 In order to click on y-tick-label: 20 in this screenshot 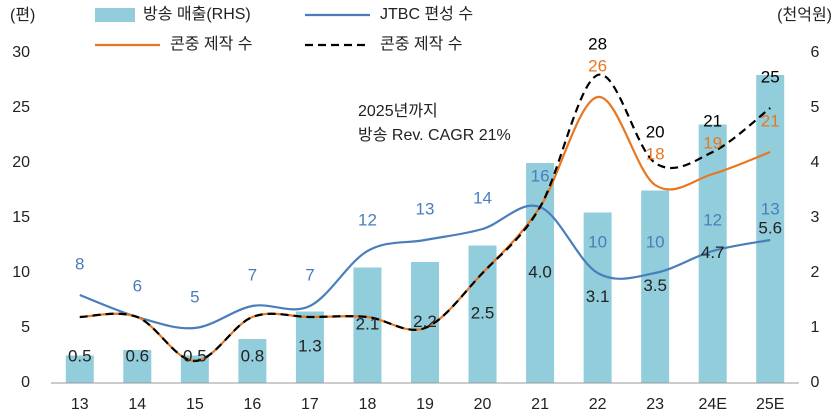, I will do `click(21, 162)`.